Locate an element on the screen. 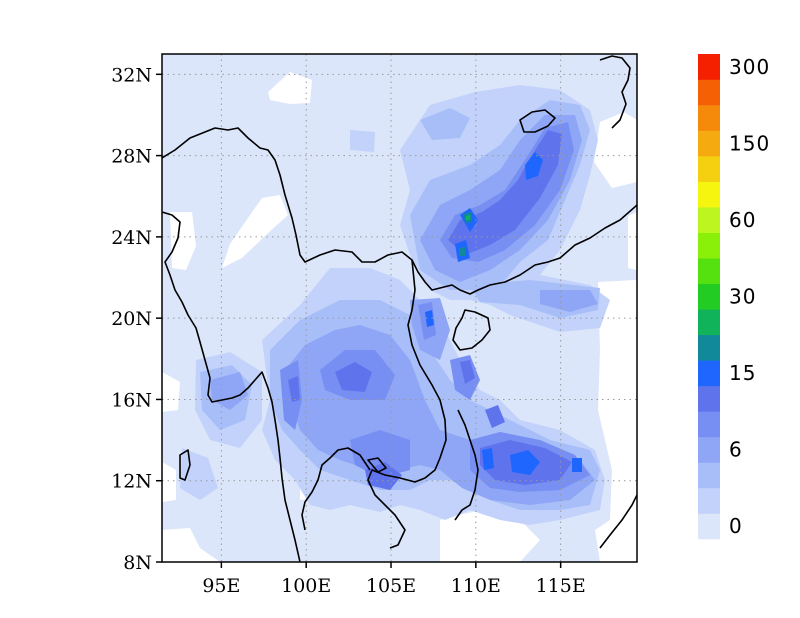  lat-tick-label: 12N is located at coordinates (131, 482).